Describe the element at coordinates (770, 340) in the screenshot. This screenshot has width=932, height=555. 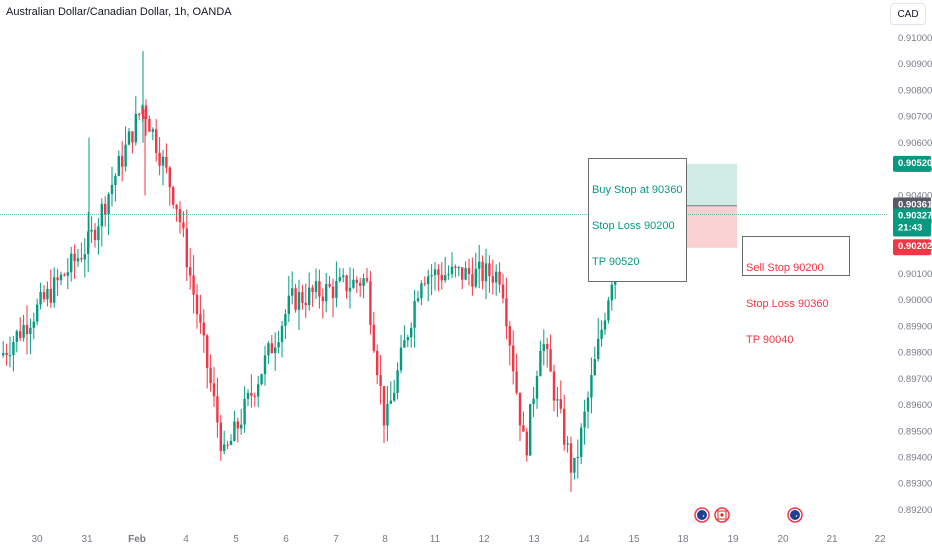
I see `sell-note-line-3: TP 90040` at that location.